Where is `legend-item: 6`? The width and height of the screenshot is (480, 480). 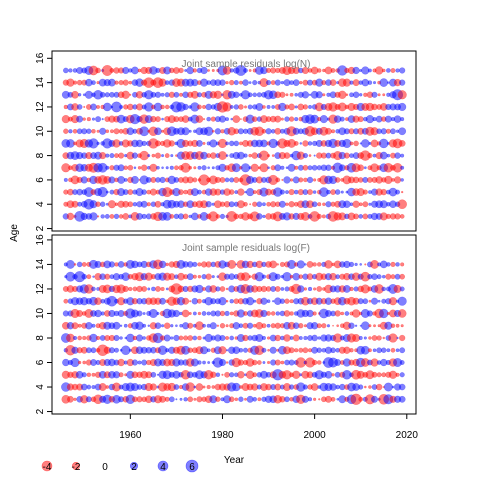
legend-item: 6 is located at coordinates (192, 466).